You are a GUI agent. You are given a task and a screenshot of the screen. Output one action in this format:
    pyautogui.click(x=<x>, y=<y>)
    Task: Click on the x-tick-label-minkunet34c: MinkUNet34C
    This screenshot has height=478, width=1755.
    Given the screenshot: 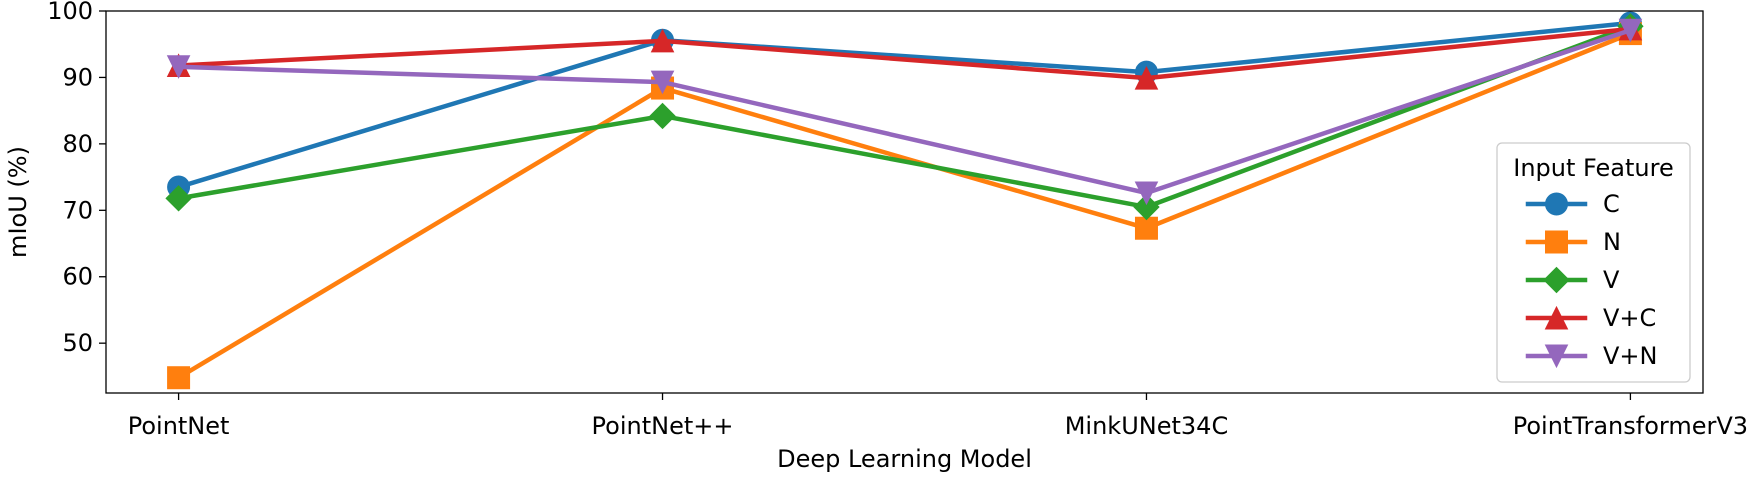 What is the action you would take?
    pyautogui.click(x=1146, y=426)
    